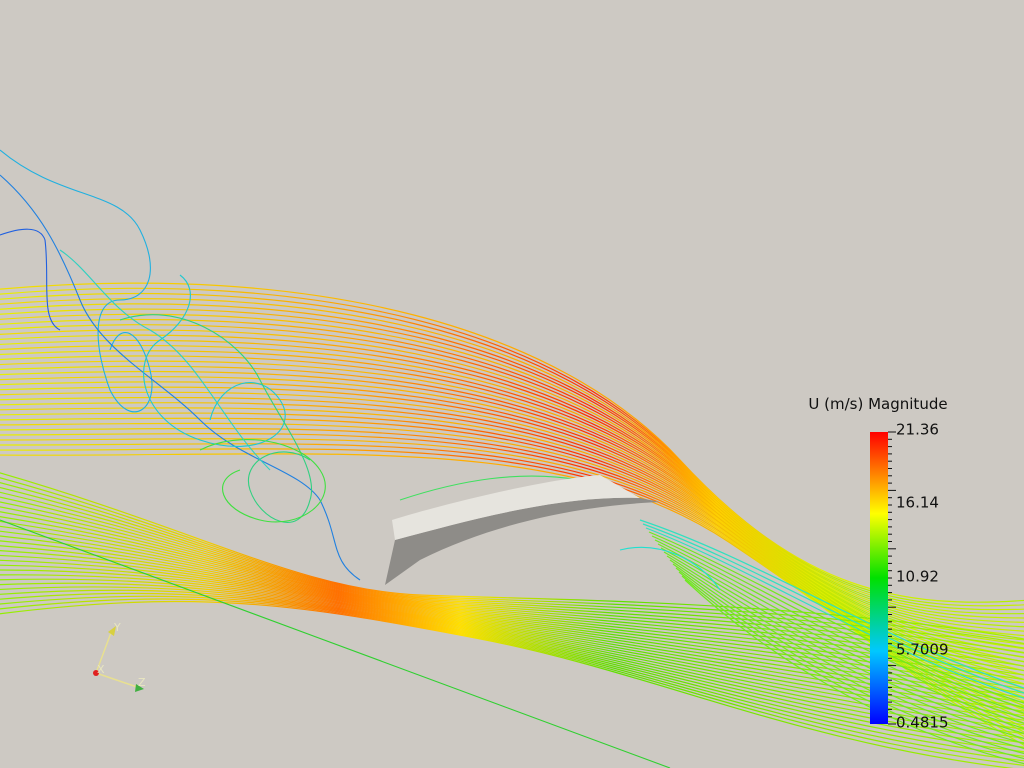  What do you see at coordinates (118, 680) in the screenshot?
I see `z-axis-line` at bounding box center [118, 680].